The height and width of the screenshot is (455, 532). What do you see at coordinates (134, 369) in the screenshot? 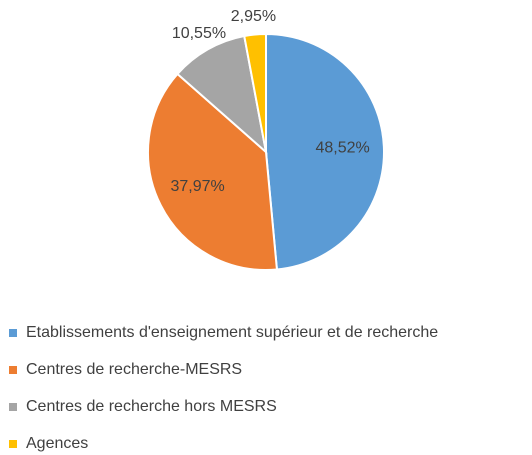
I see `legend-label: Centres de recherche-MESRS` at bounding box center [134, 369].